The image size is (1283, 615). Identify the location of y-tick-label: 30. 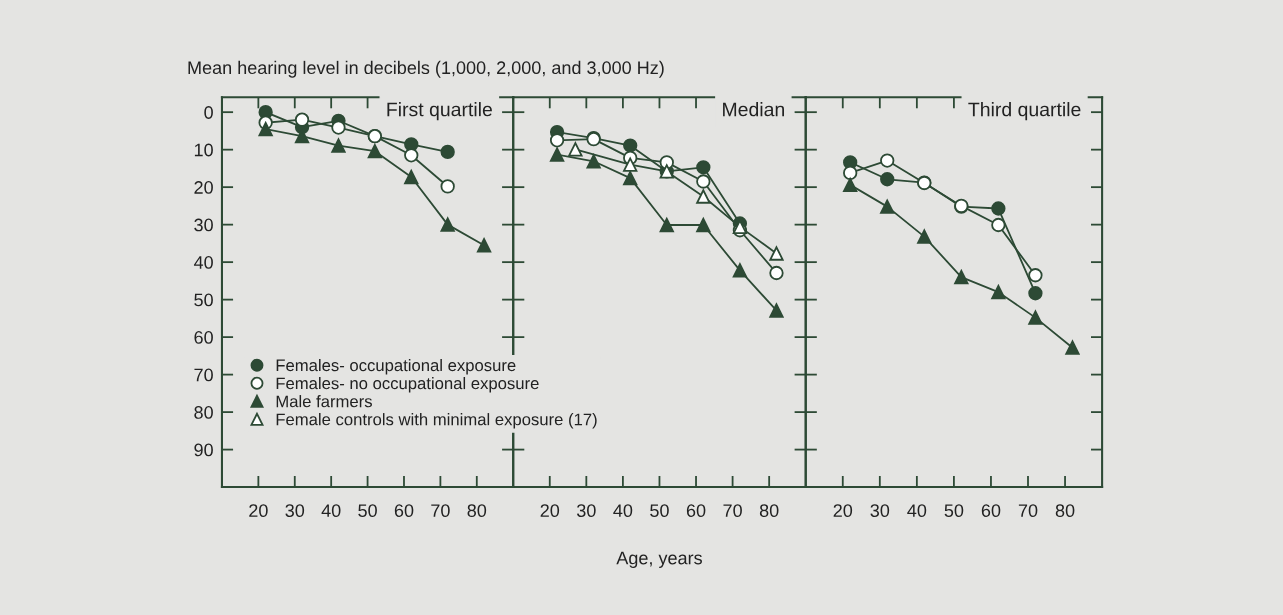
(203, 225).